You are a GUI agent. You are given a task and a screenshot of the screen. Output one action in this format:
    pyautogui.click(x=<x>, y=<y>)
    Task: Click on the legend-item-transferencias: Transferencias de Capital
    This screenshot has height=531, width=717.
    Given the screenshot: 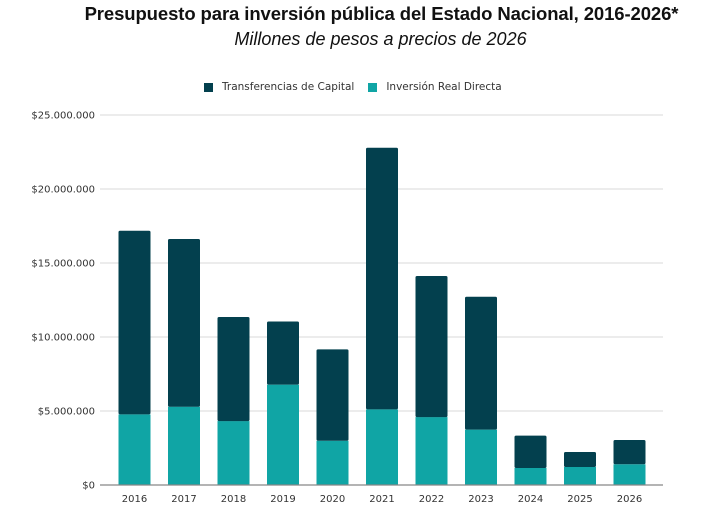 What is the action you would take?
    pyautogui.click(x=279, y=87)
    